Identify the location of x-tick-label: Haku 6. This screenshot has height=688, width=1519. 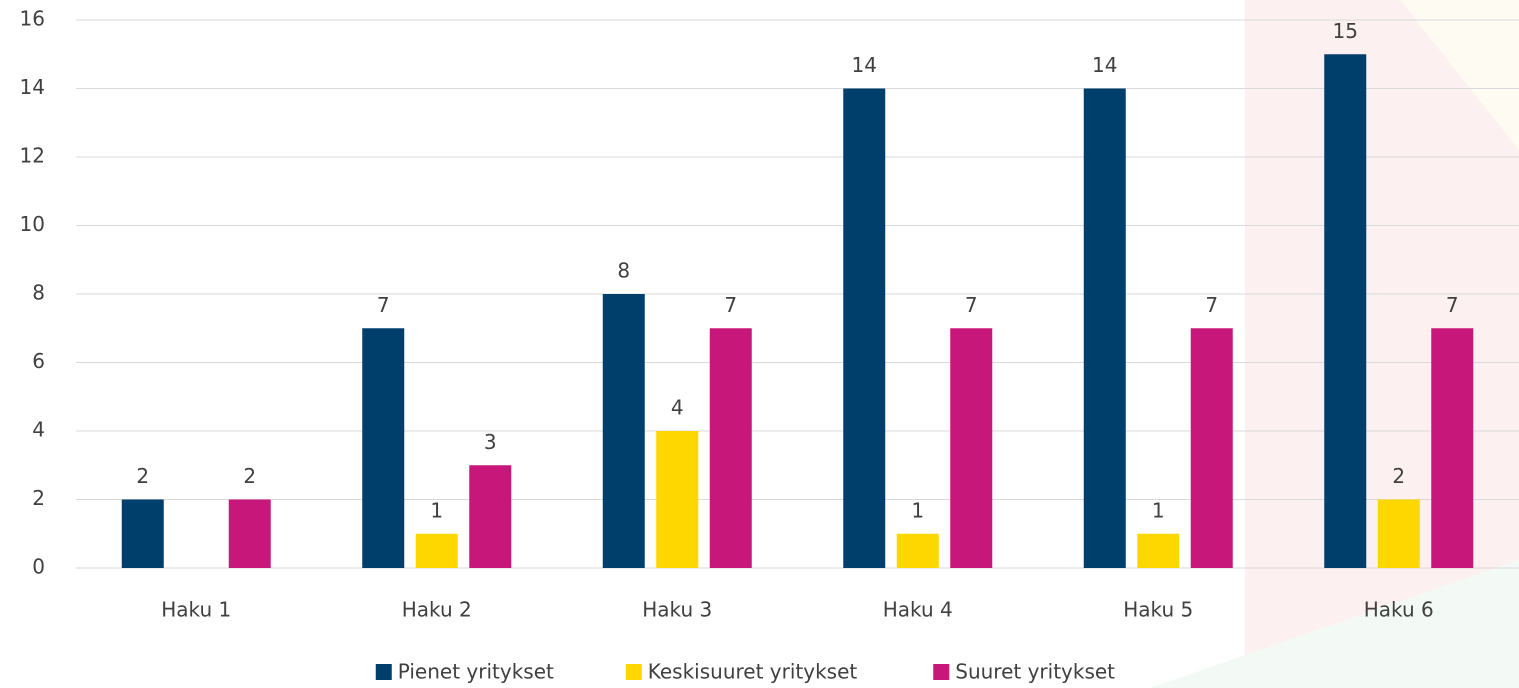
(1399, 610).